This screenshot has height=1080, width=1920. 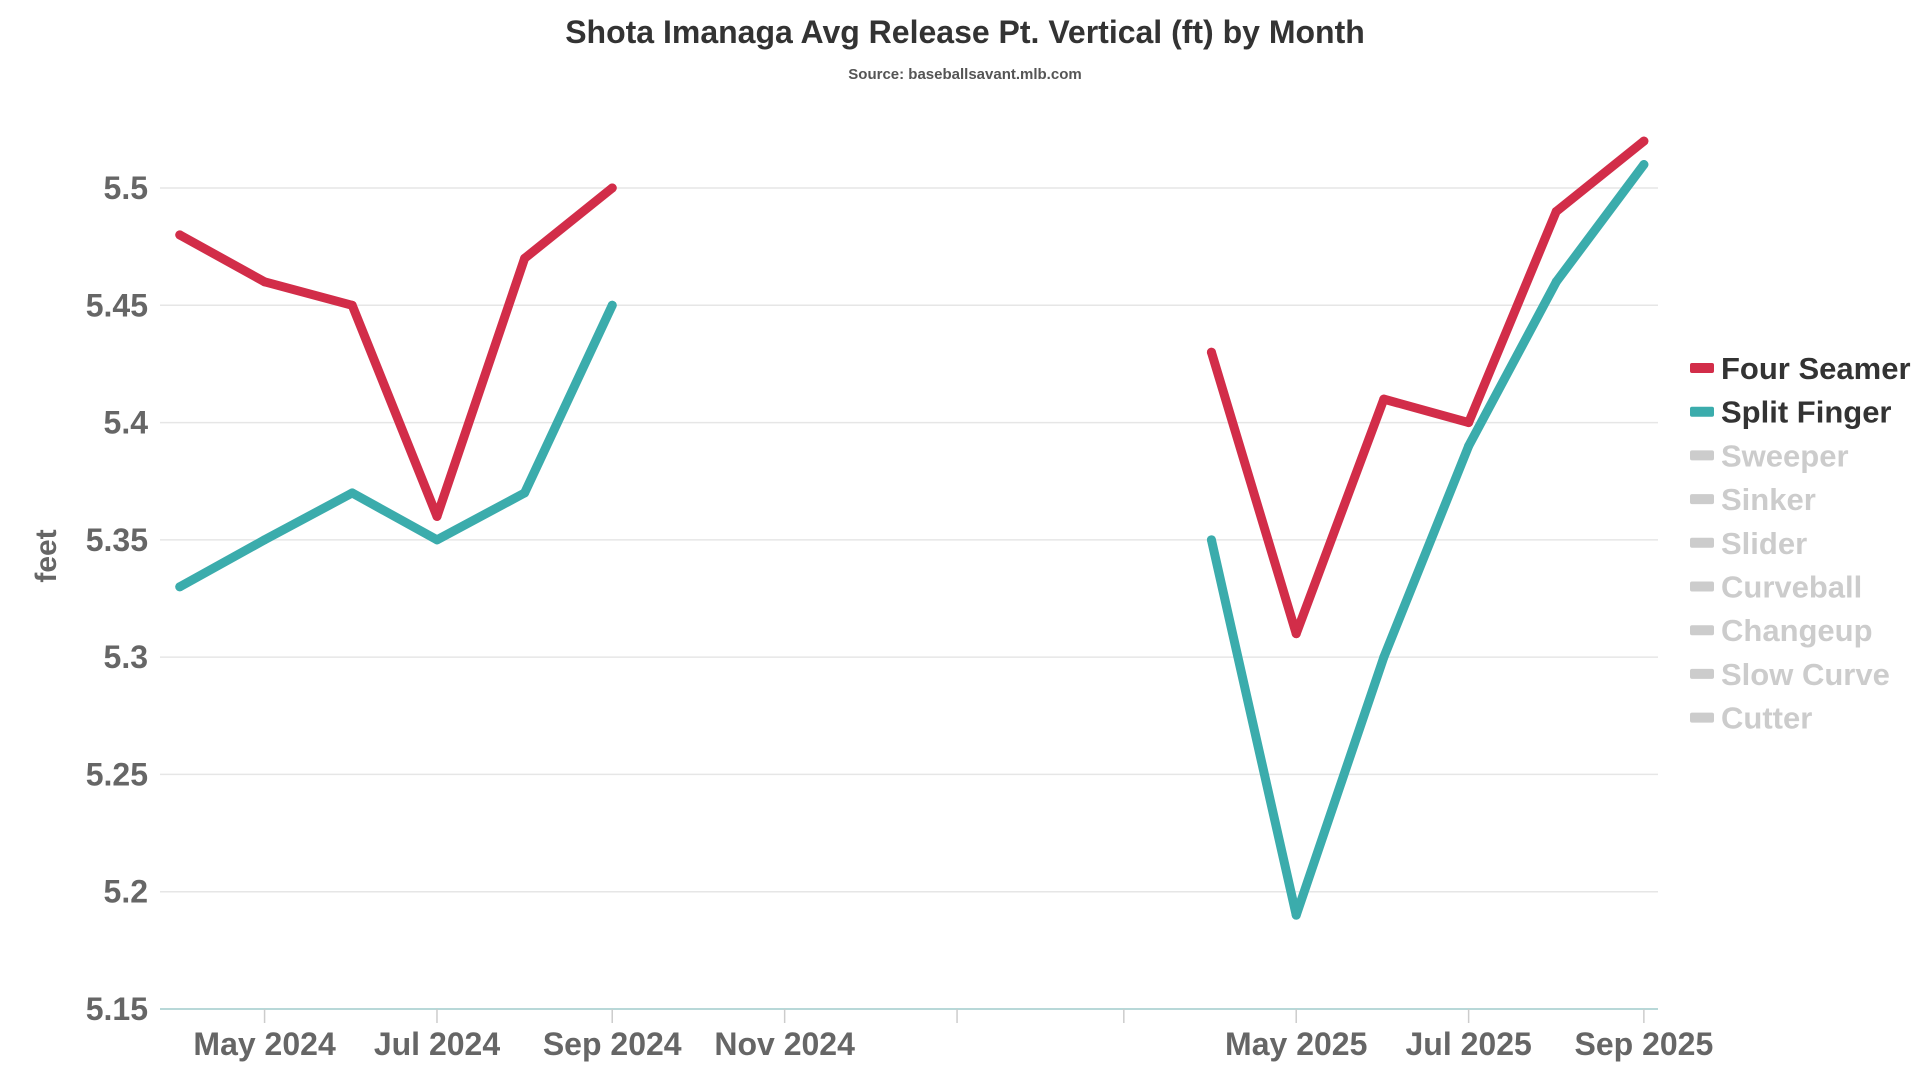 I want to click on x-tick-label: May 2024, so click(x=264, y=1044).